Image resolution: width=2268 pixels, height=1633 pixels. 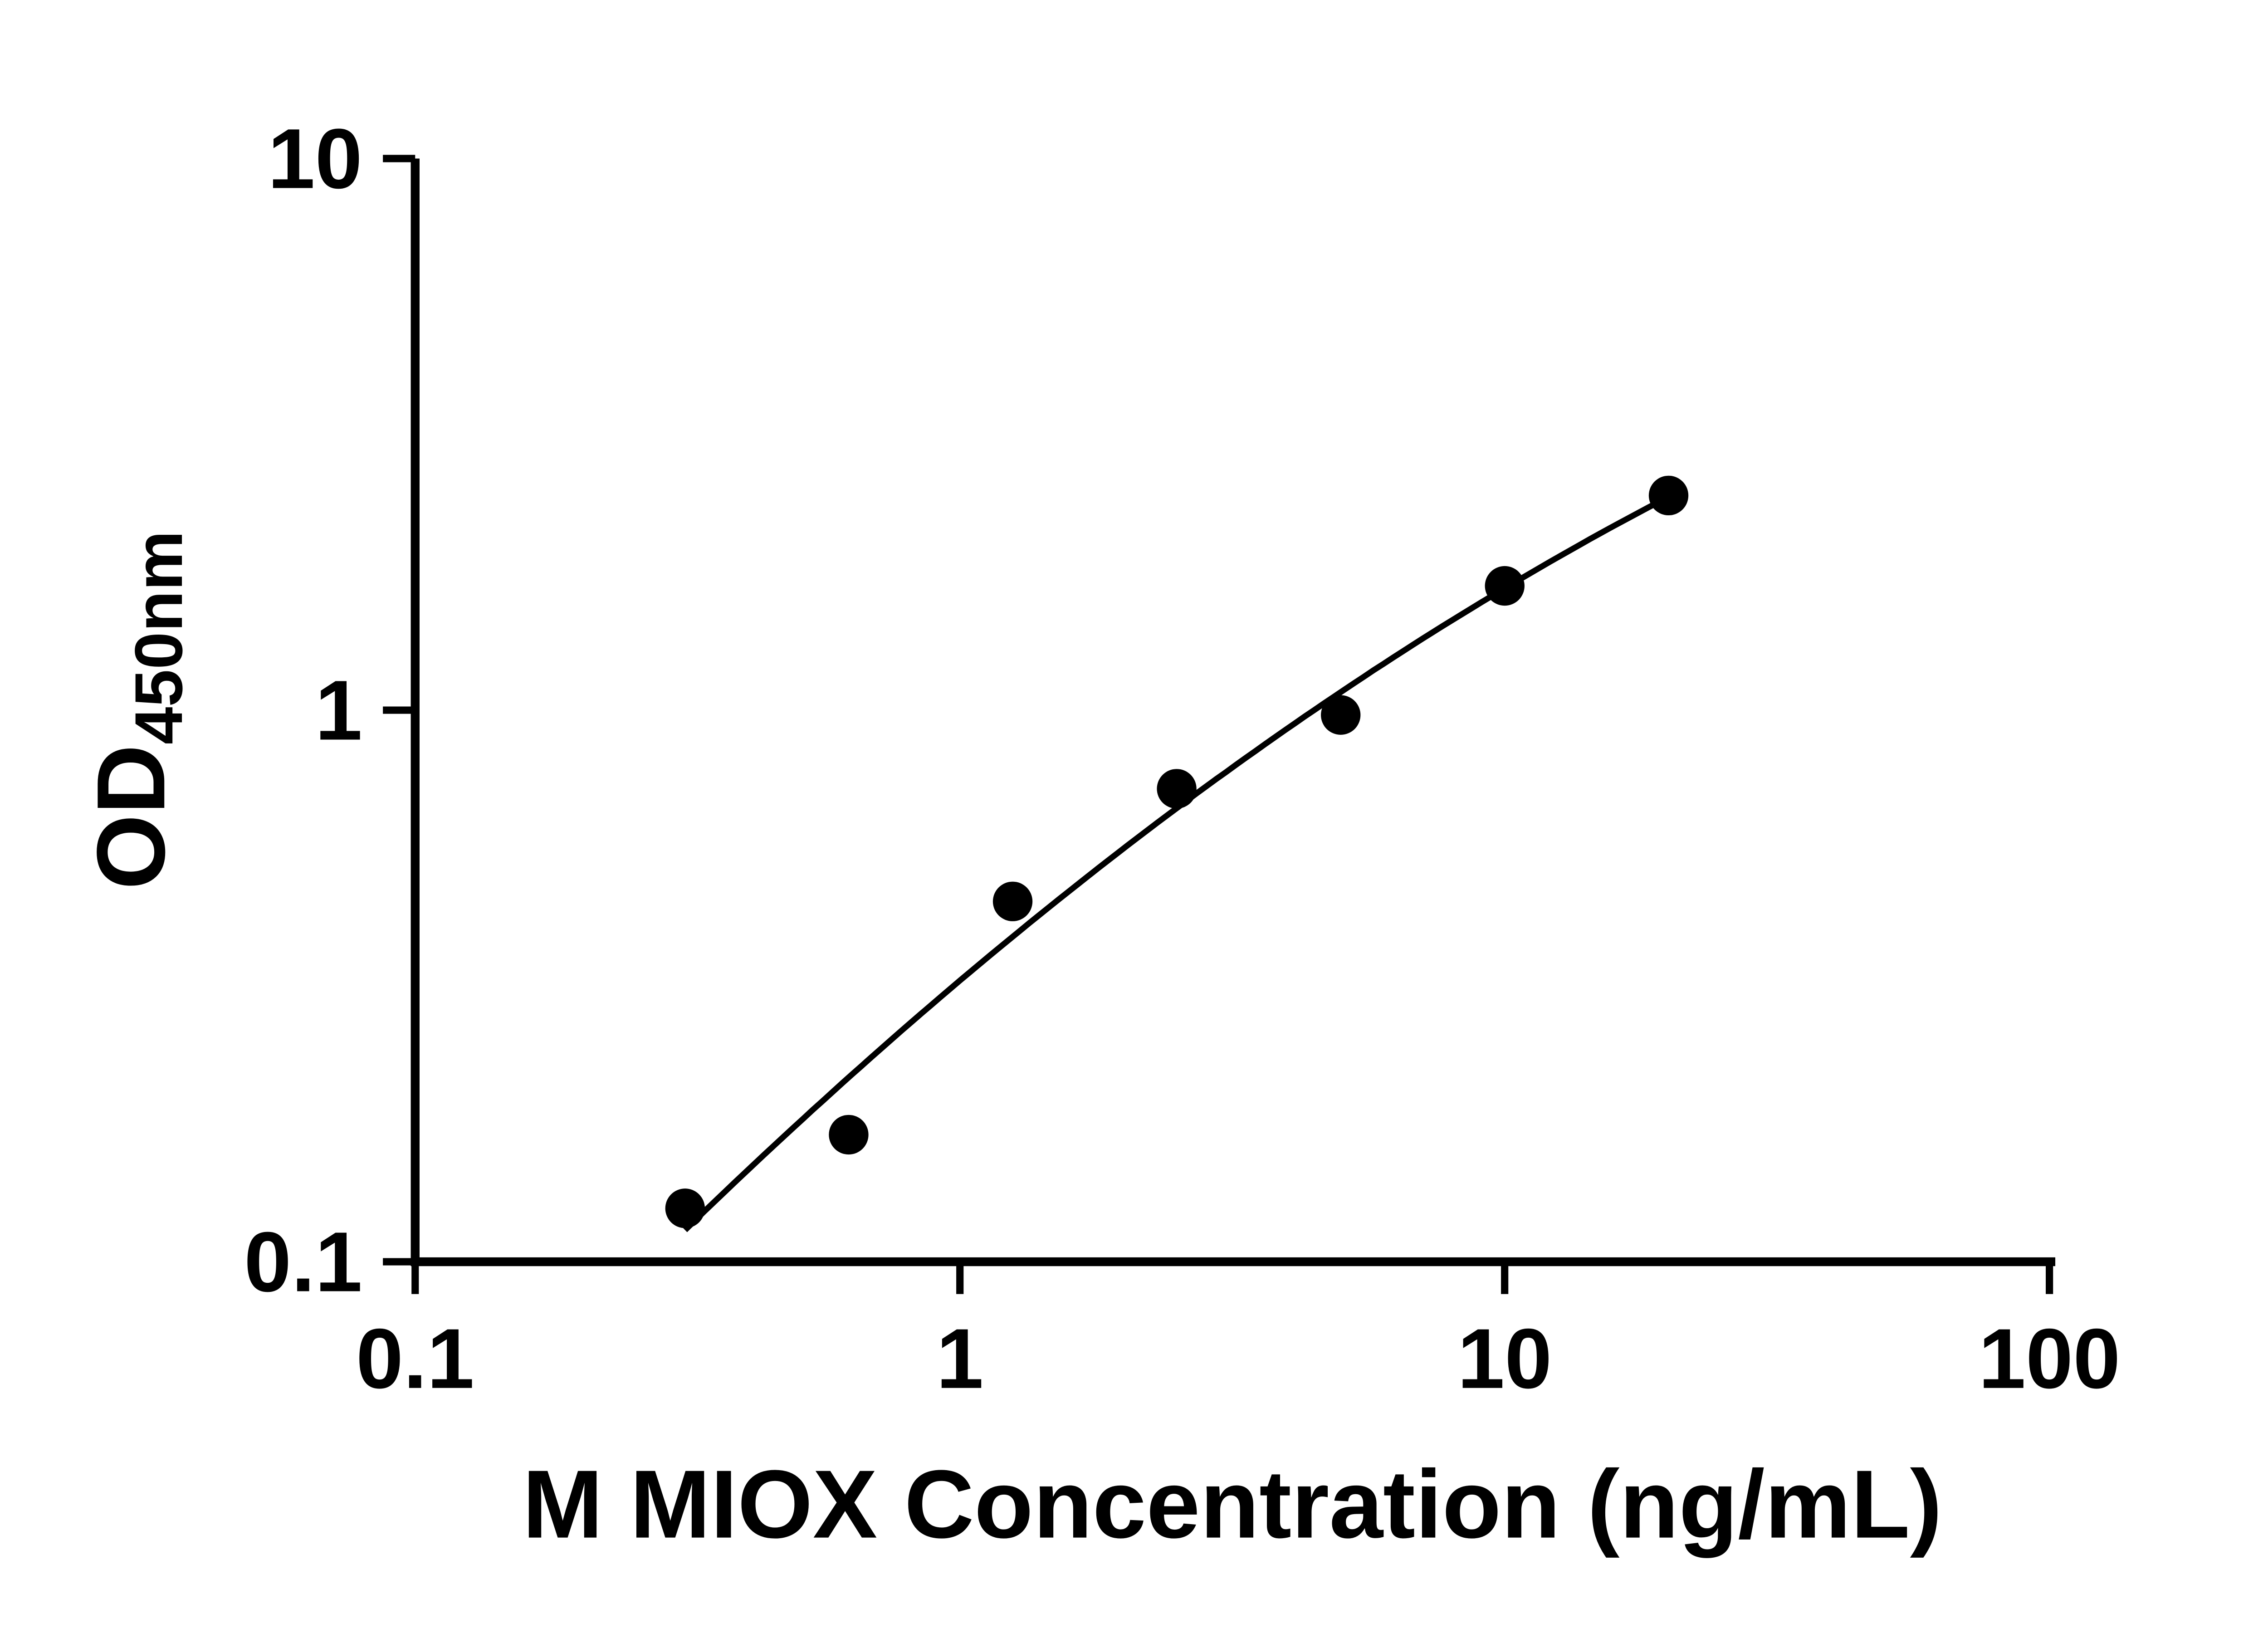 What do you see at coordinates (339, 710) in the screenshot?
I see `y-axis-tick-label: 1` at bounding box center [339, 710].